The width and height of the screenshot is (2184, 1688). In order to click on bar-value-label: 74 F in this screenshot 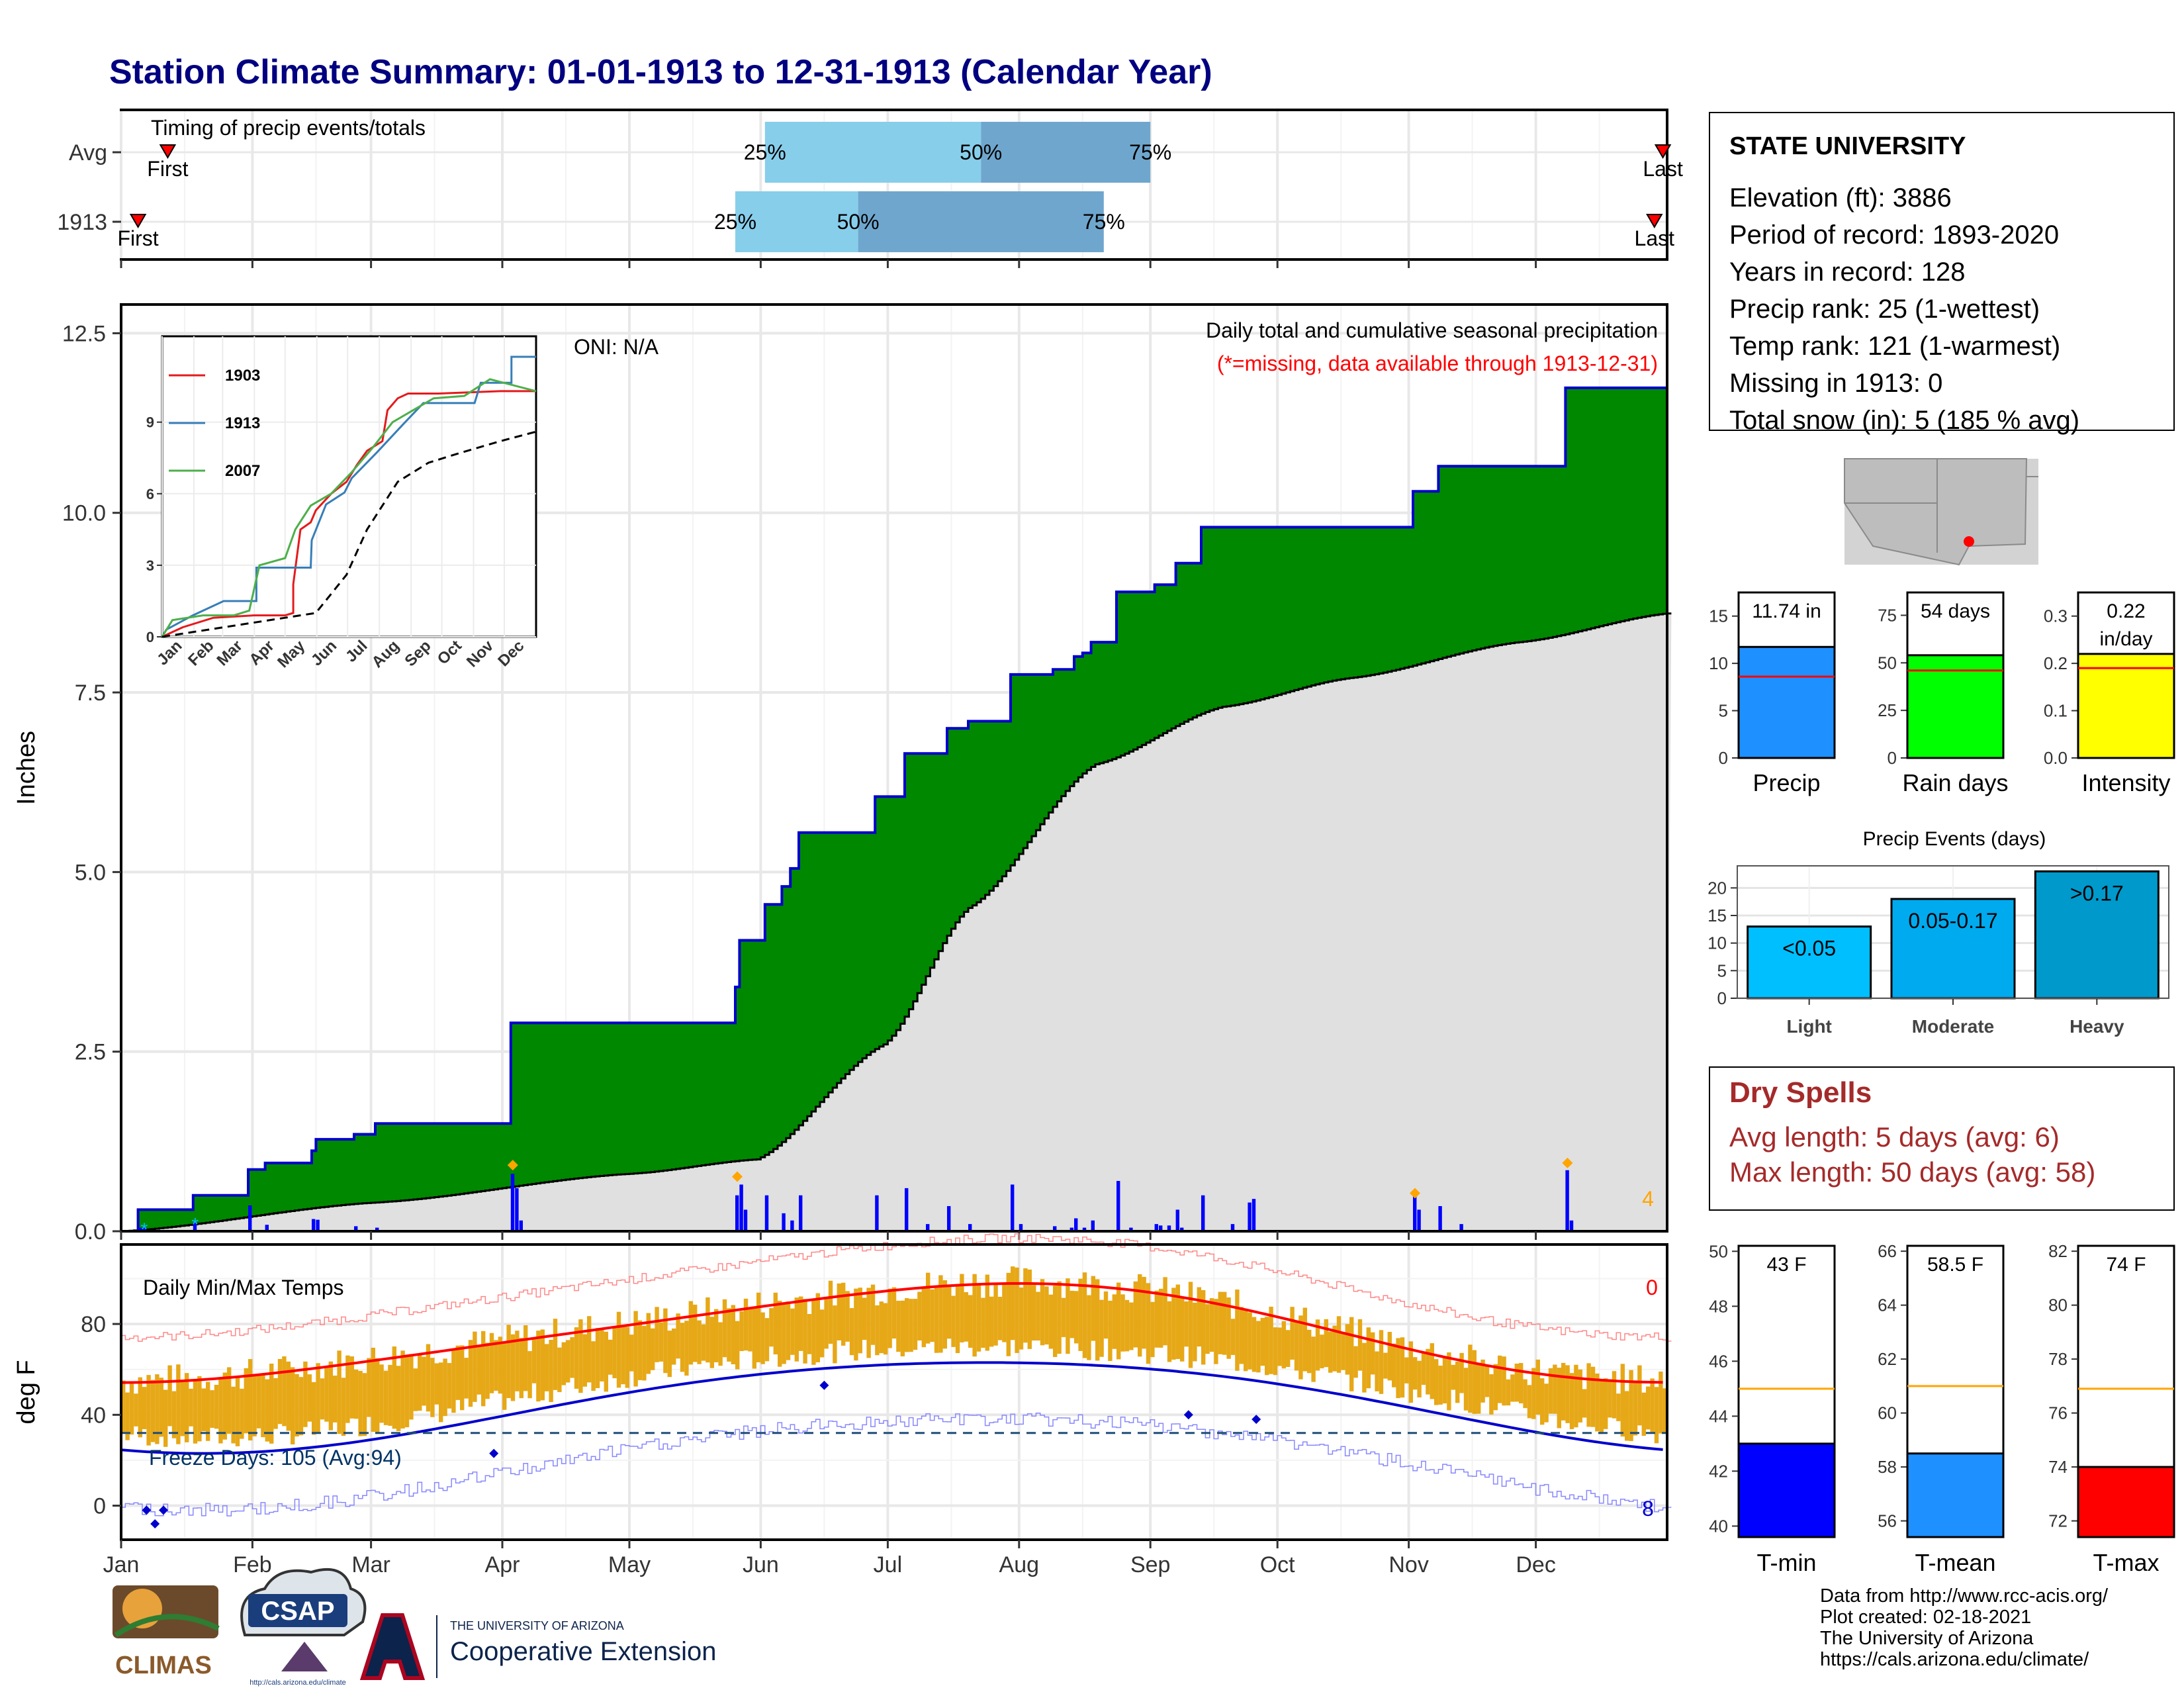, I will do `click(2126, 1265)`.